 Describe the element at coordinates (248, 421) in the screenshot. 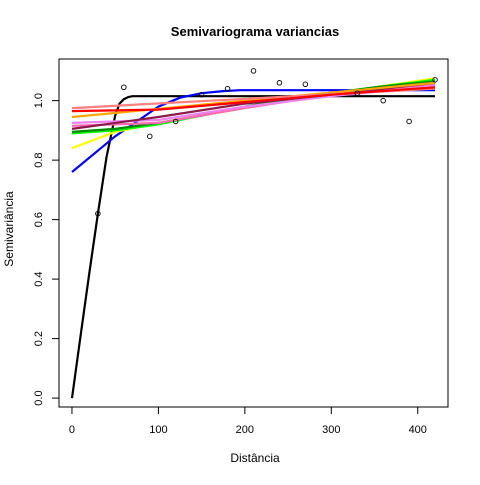

I see `x-axis: 0 100 200 300 400` at that location.